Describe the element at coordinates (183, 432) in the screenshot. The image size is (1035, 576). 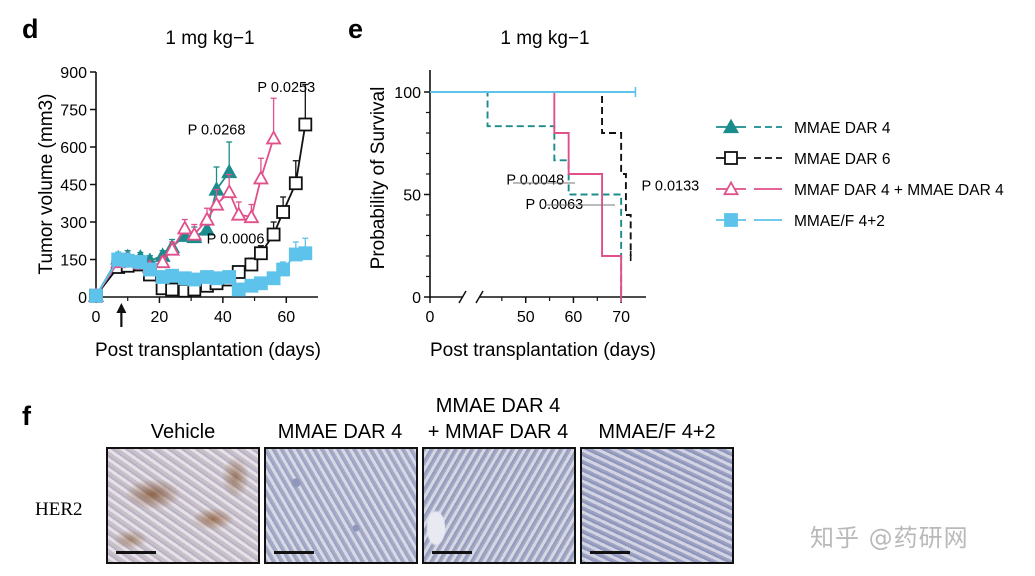
I see `histology-title-vehicle: Vehicle` at that location.